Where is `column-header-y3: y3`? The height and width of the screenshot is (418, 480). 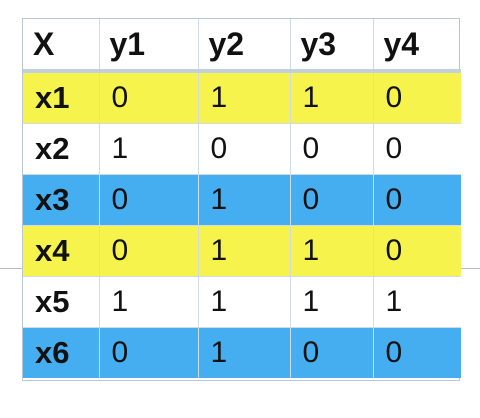 column-header-y3: y3 is located at coordinates (332, 46).